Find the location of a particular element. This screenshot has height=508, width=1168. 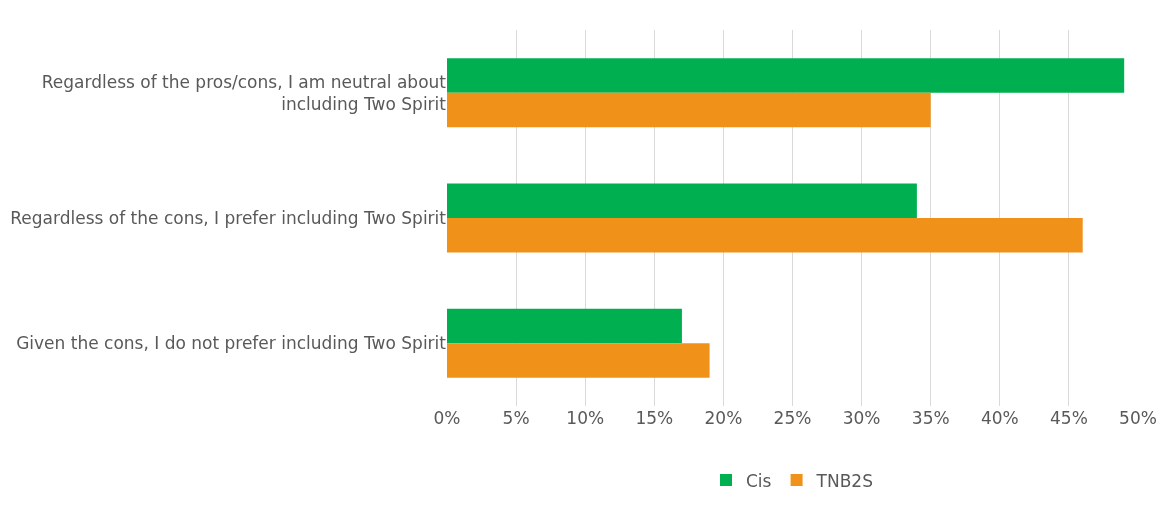

y-tick-label: Regardless of the pros/cons, I am neutral about including Two Spirit is located at coordinates (244, 92).